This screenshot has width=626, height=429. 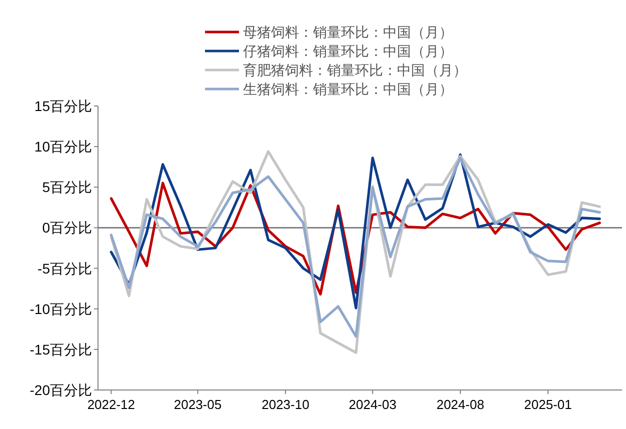 What do you see at coordinates (348, 89) in the screenshot?
I see `legend-label: 生猪饲料：销量环比：中国（月）` at bounding box center [348, 89].